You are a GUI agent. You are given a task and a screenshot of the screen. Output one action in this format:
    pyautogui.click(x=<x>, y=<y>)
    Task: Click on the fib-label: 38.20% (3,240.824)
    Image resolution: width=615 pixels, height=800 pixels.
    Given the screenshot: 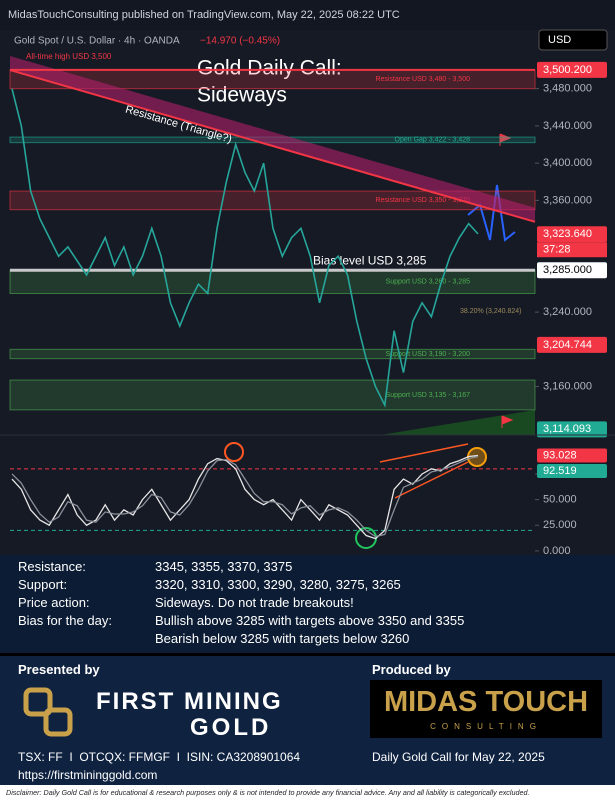 What is the action you would take?
    pyautogui.click(x=491, y=311)
    